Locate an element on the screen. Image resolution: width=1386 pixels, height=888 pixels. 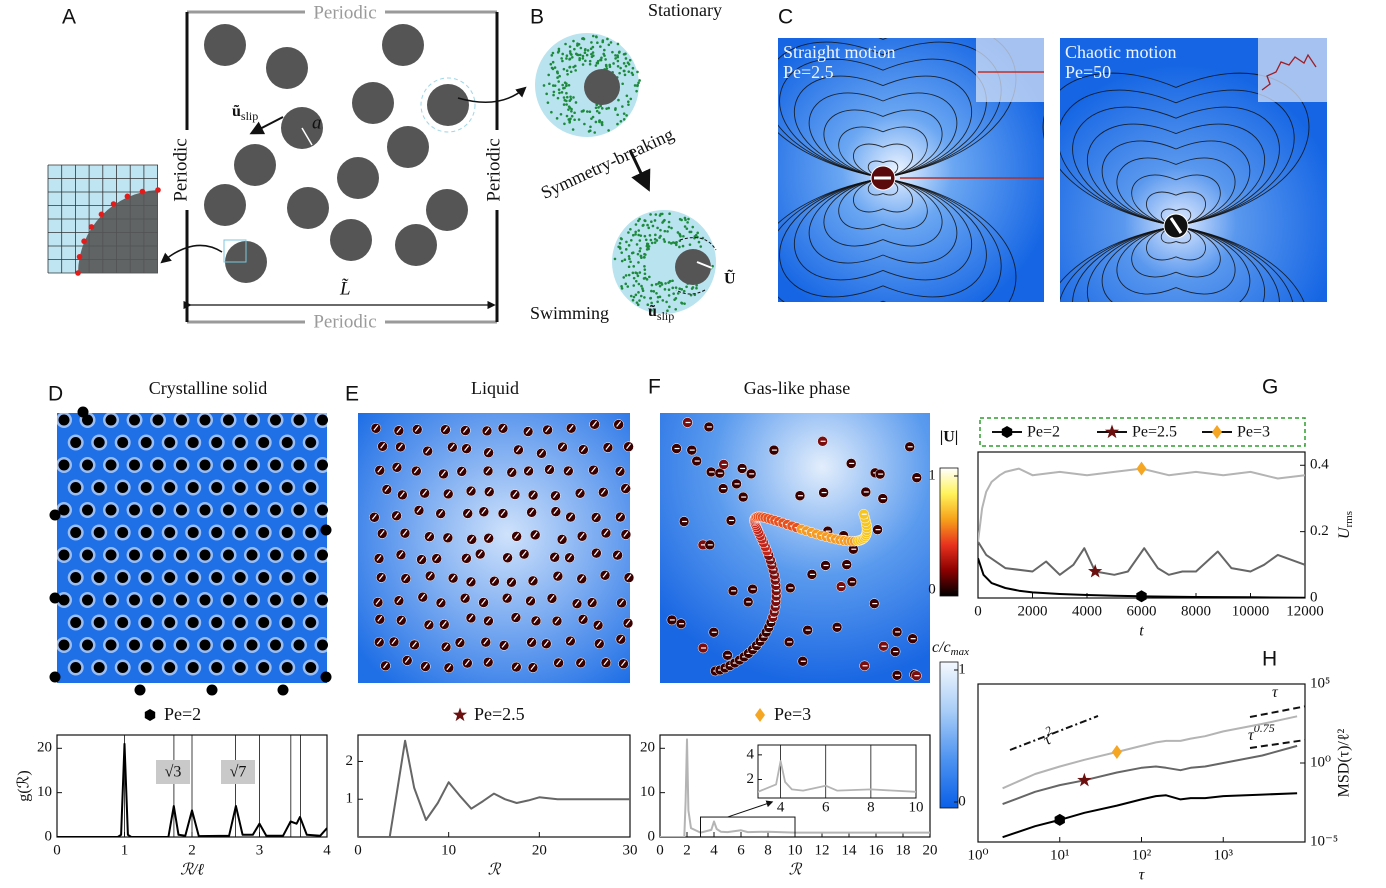
y-tick-label: 10 is located at coordinates (44, 792).